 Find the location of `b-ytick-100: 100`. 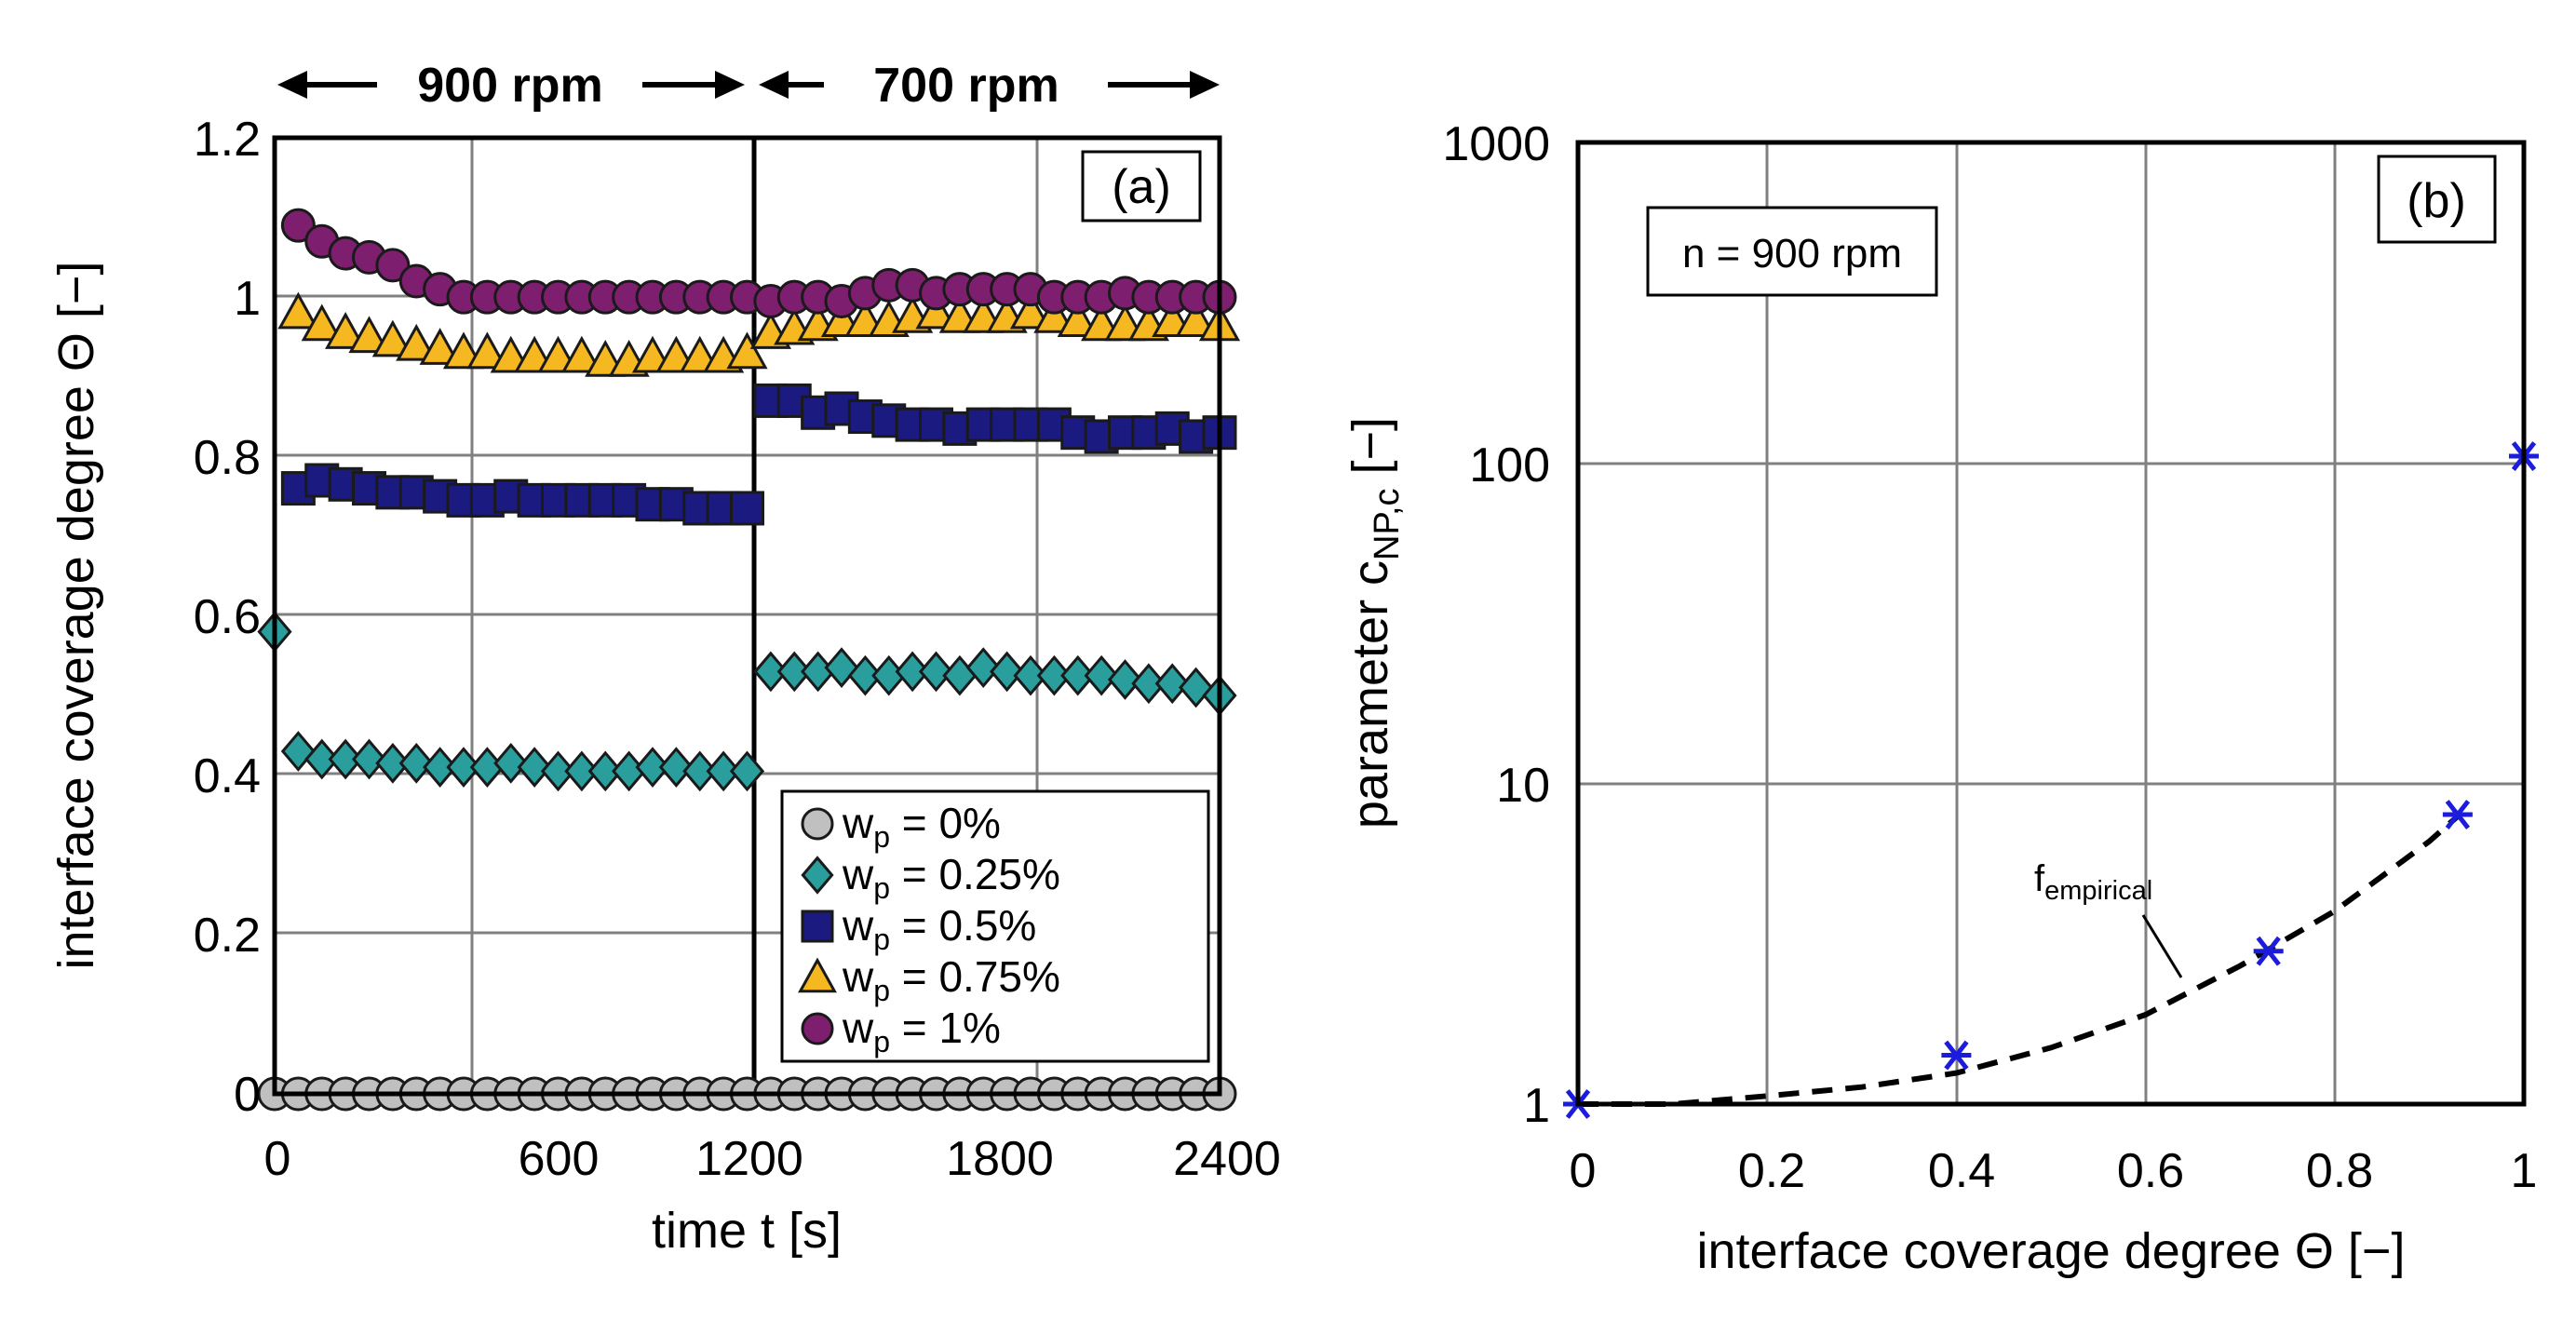

b-ytick-100: 100 is located at coordinates (1509, 465).